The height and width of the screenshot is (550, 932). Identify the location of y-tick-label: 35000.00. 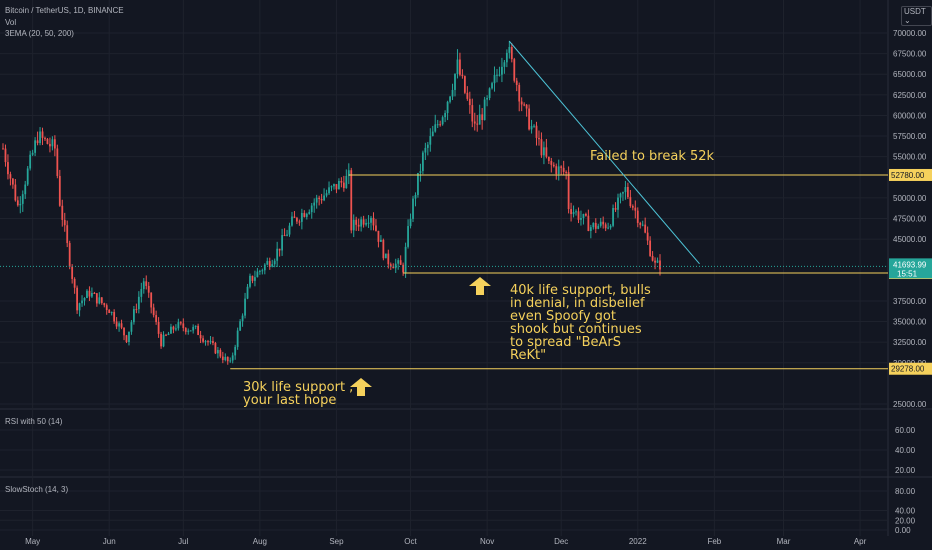
(910, 322).